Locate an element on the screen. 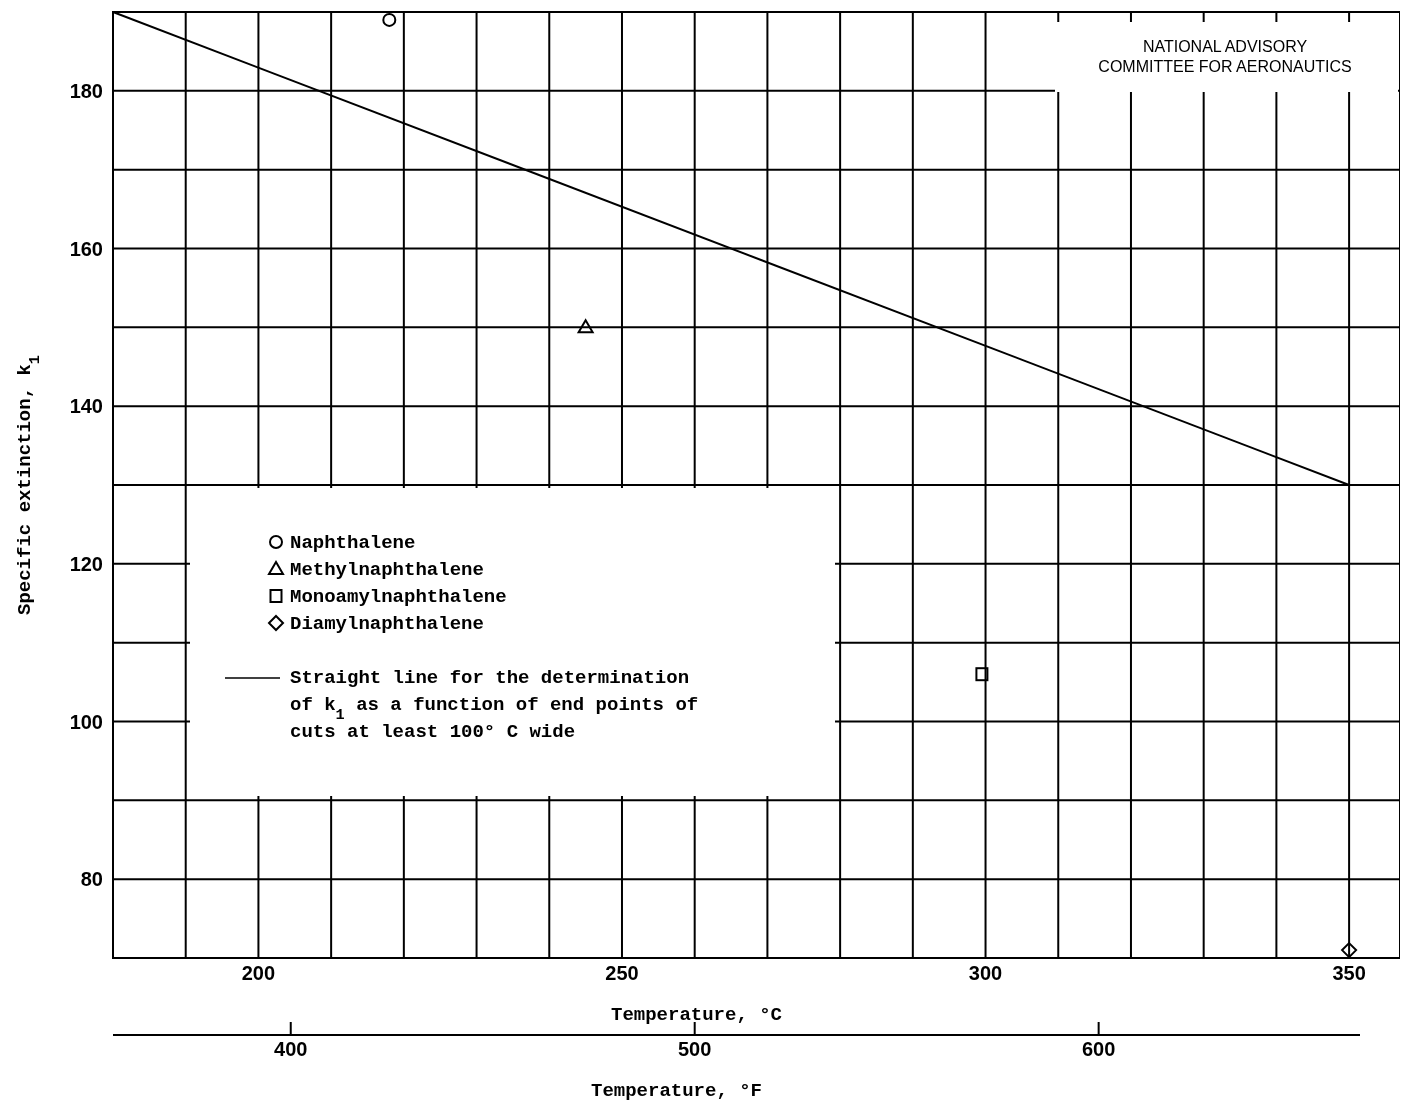  x2-tick-label: 600 is located at coordinates (1098, 1049).